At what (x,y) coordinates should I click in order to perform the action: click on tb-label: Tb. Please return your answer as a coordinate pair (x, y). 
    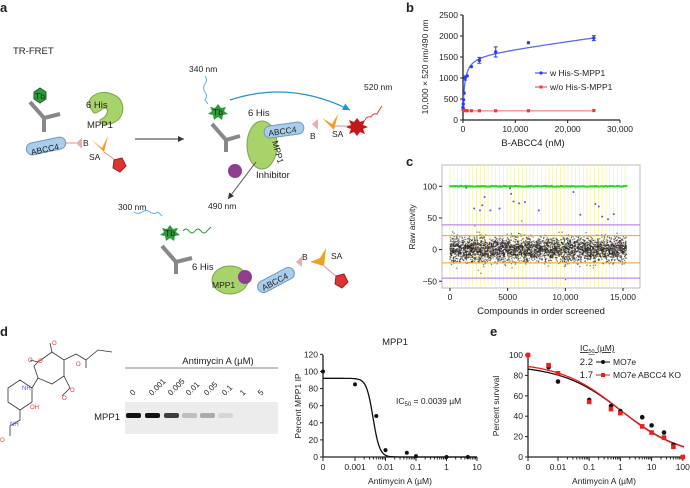
    Looking at the image, I should click on (40, 96).